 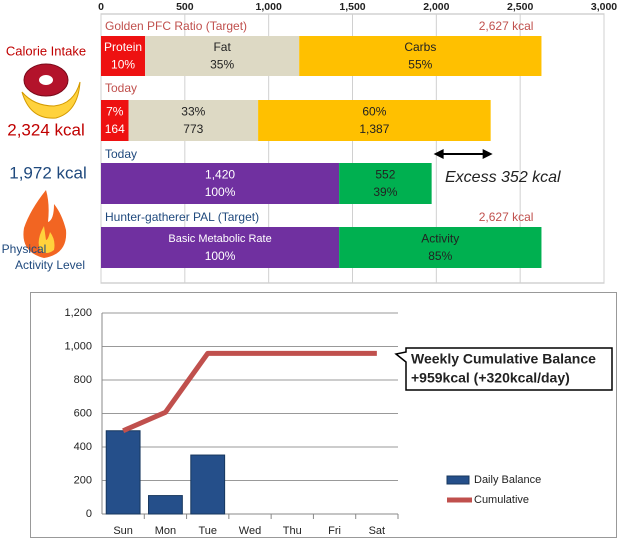 What do you see at coordinates (377, 531) in the screenshot?
I see `x-tick-label: Sat` at bounding box center [377, 531].